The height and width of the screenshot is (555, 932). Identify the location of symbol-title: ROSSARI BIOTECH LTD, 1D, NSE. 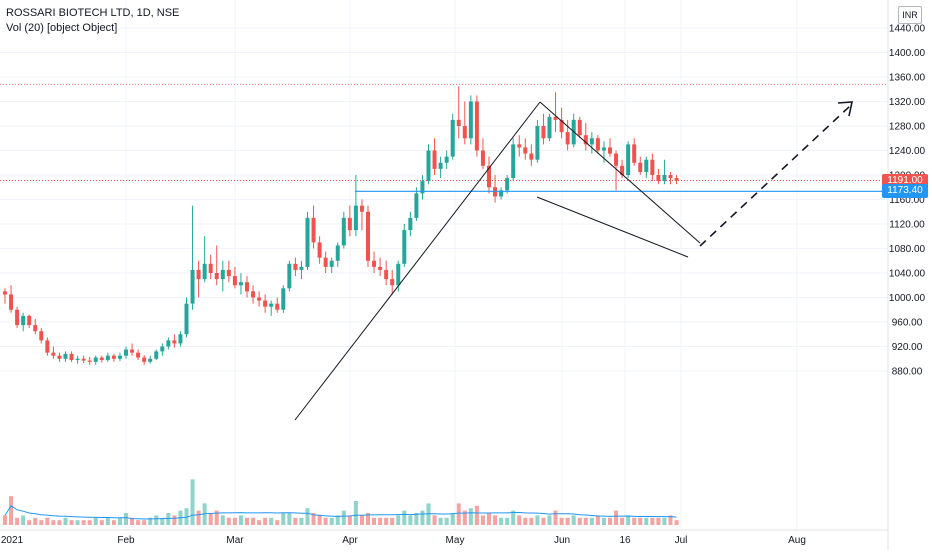
(93, 13).